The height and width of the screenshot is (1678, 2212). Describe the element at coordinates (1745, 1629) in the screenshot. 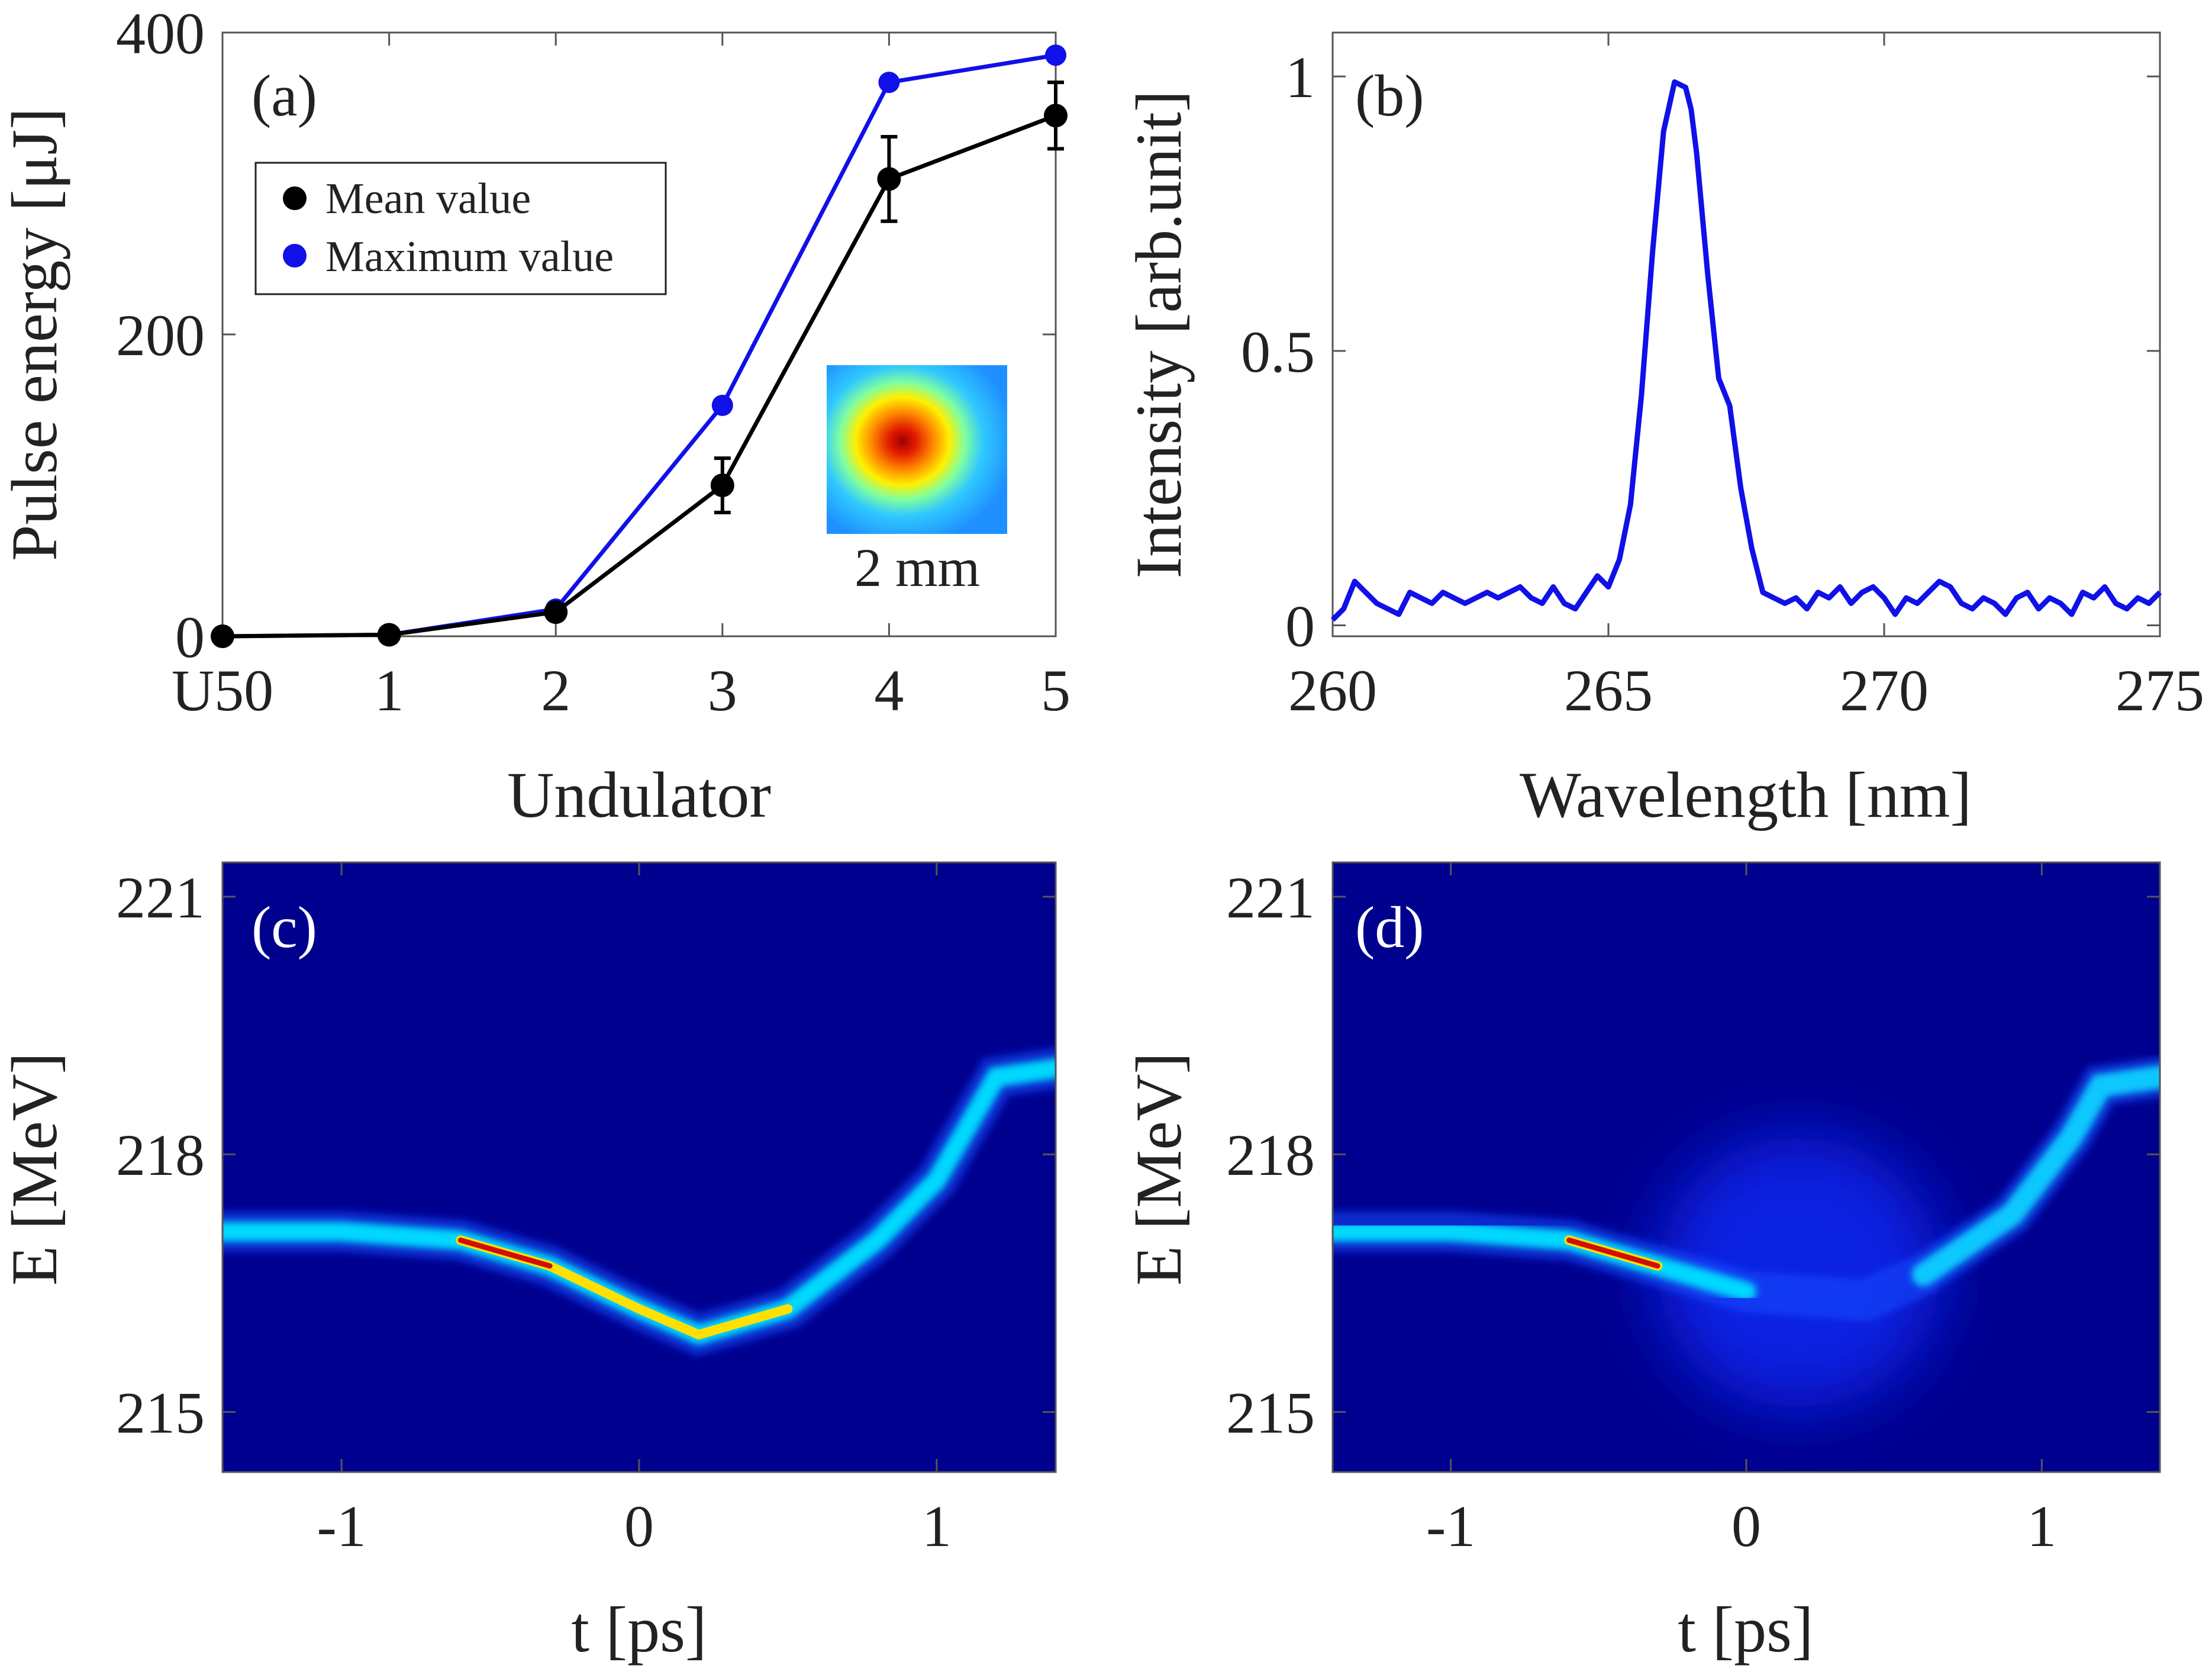

I see `panel-d-xlabel: t [ps]` at that location.